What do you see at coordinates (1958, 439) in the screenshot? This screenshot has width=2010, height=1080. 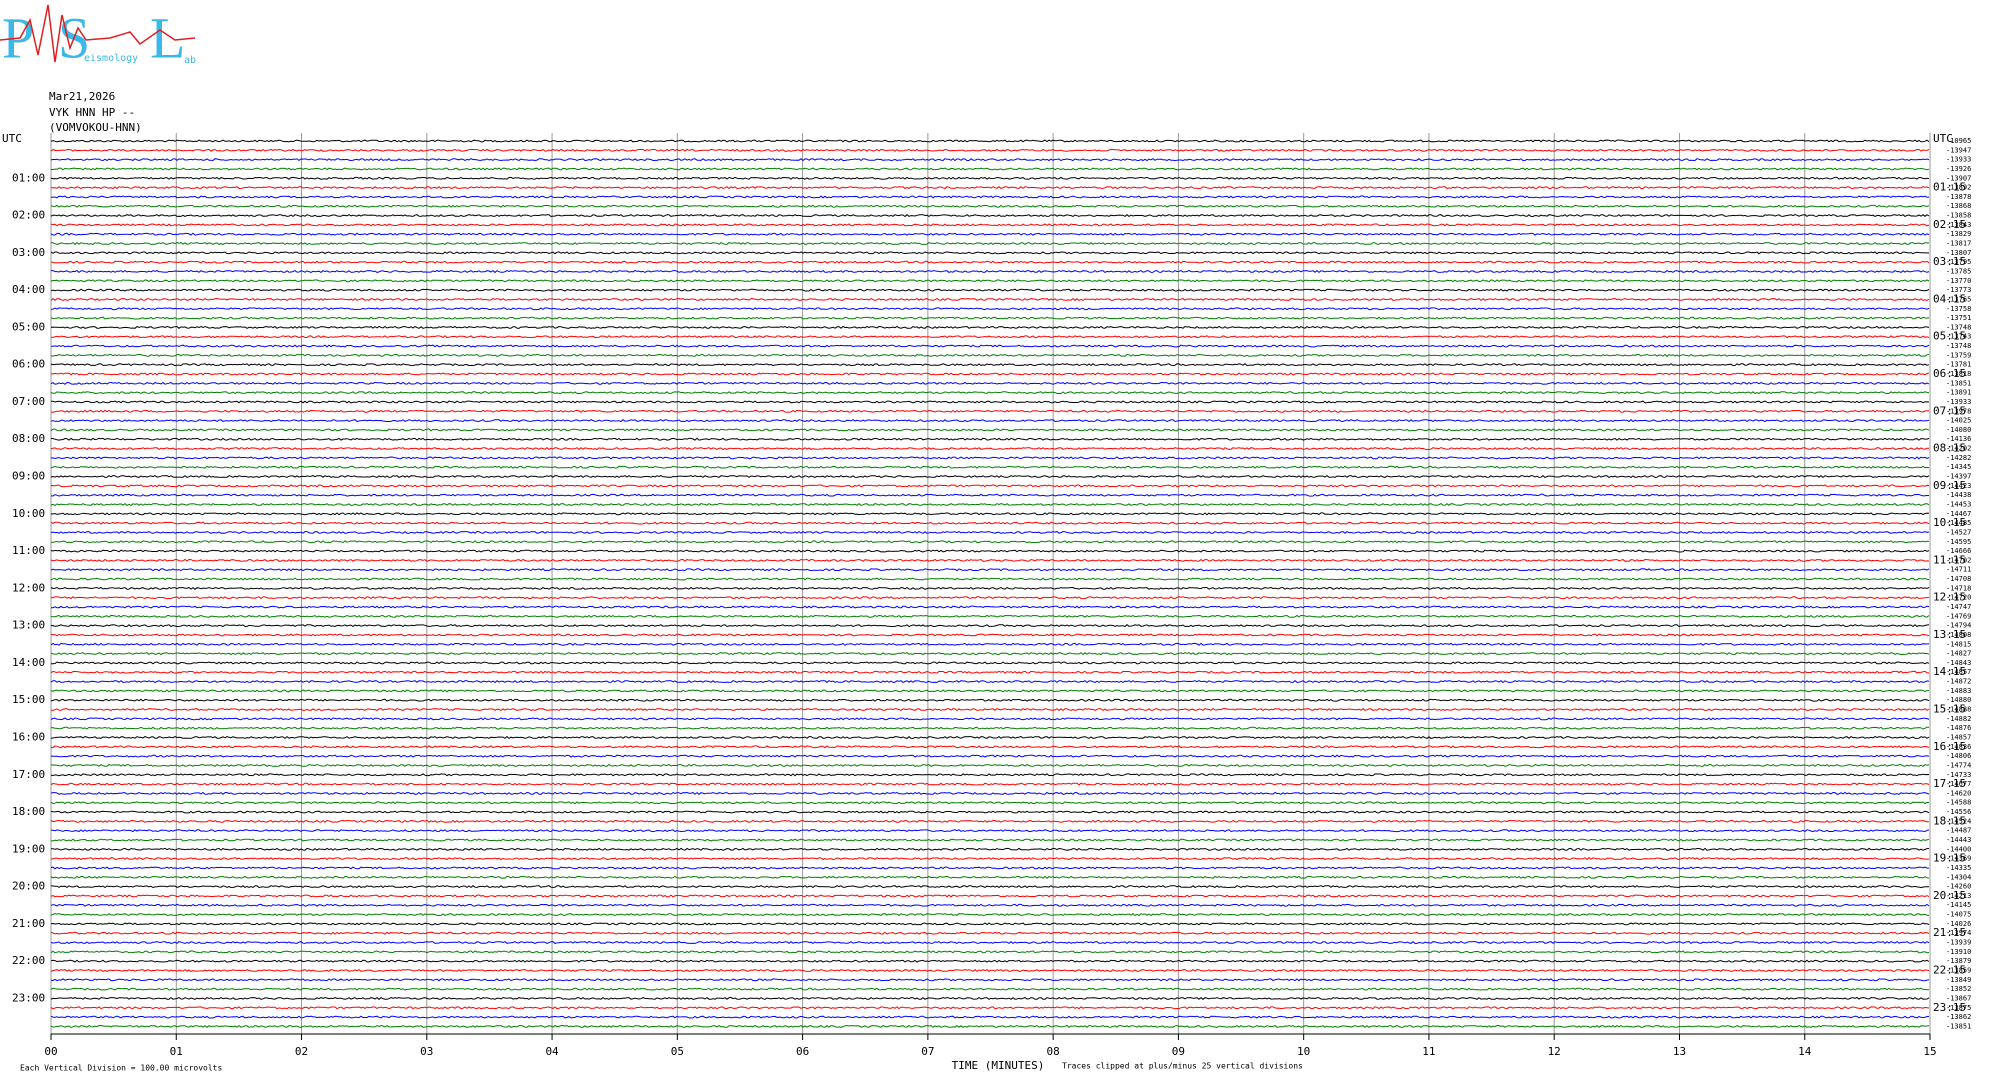 I see `trace-offset: -14136` at bounding box center [1958, 439].